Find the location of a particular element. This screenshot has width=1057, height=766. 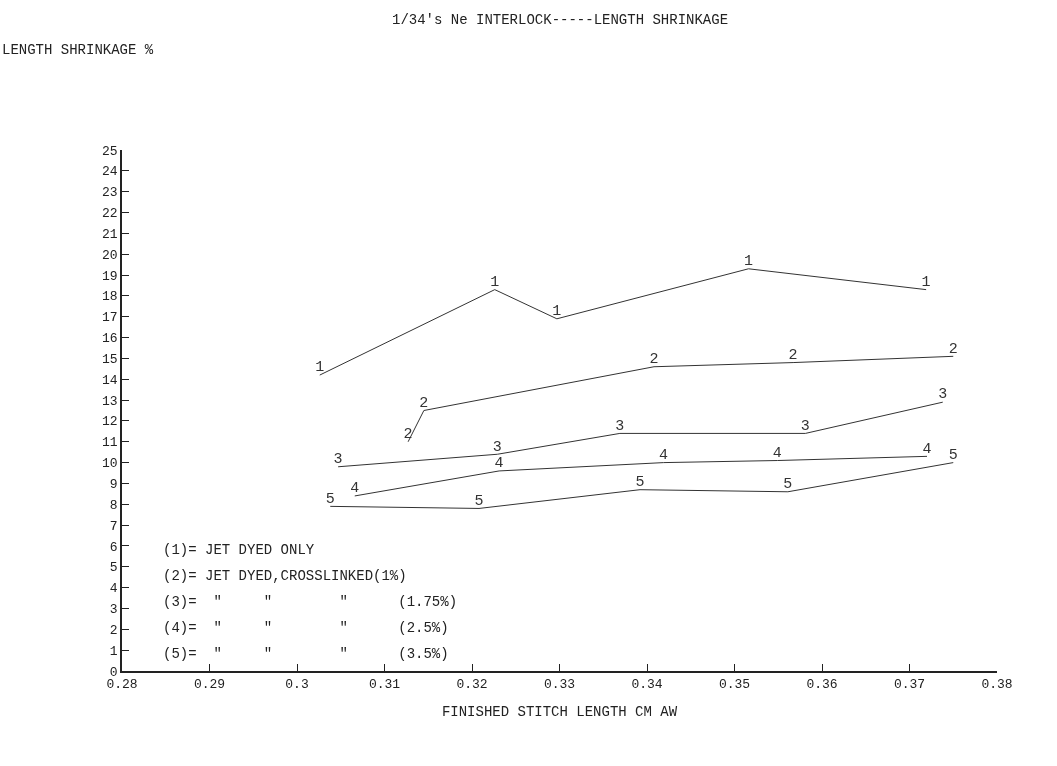

x-tick-label: 0.34 is located at coordinates (647, 685).